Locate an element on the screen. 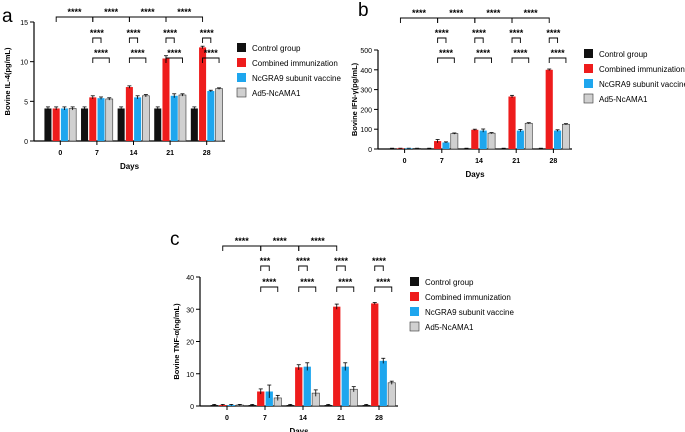 Image resolution: width=685 pixels, height=432 pixels. y-tick-label: 40 is located at coordinates (190, 278).